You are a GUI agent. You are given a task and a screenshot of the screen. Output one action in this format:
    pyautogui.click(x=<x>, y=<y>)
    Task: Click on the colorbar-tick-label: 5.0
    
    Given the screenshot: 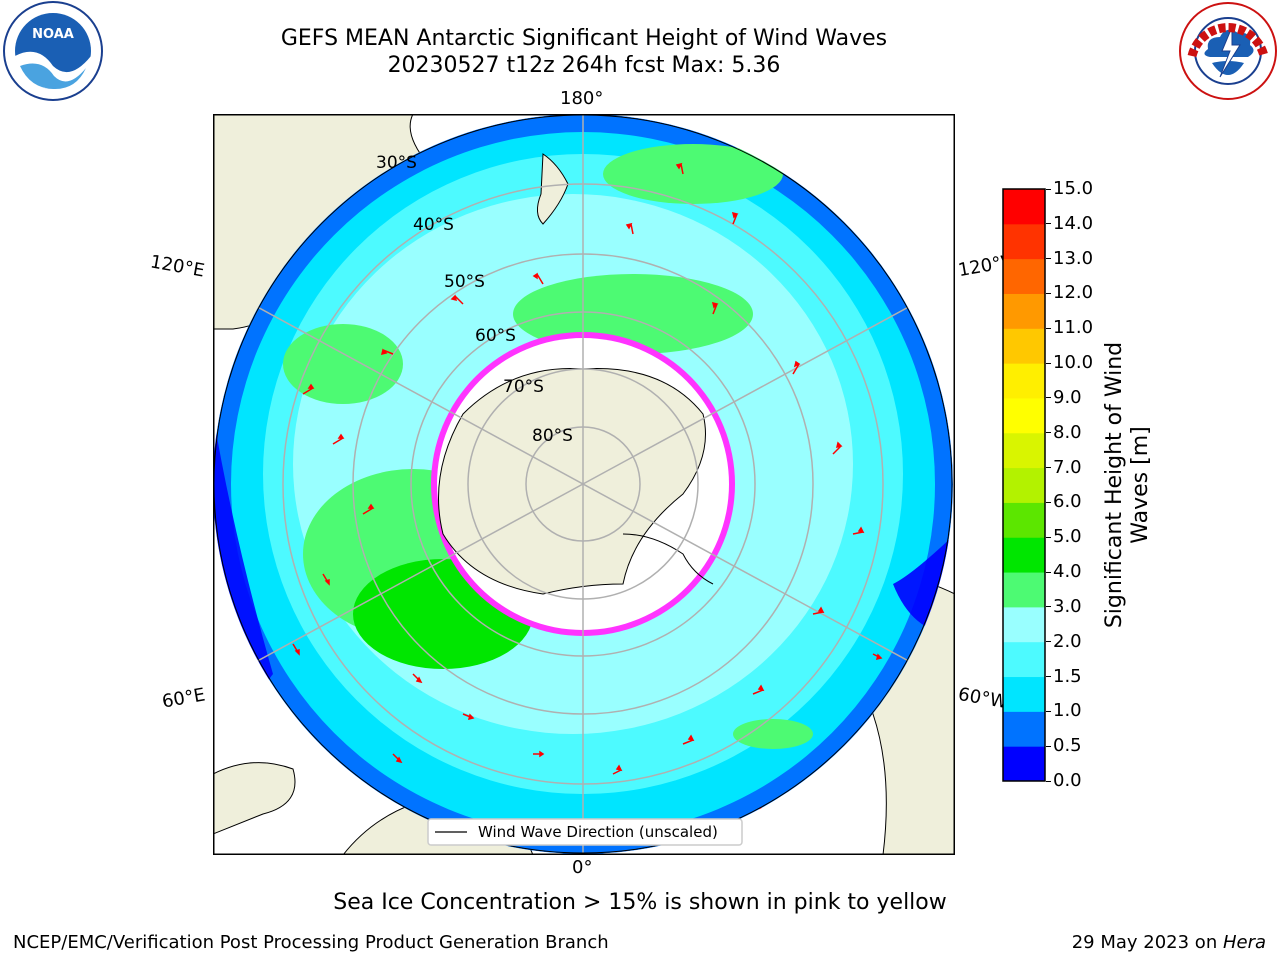 What is the action you would take?
    pyautogui.click(x=1067, y=537)
    